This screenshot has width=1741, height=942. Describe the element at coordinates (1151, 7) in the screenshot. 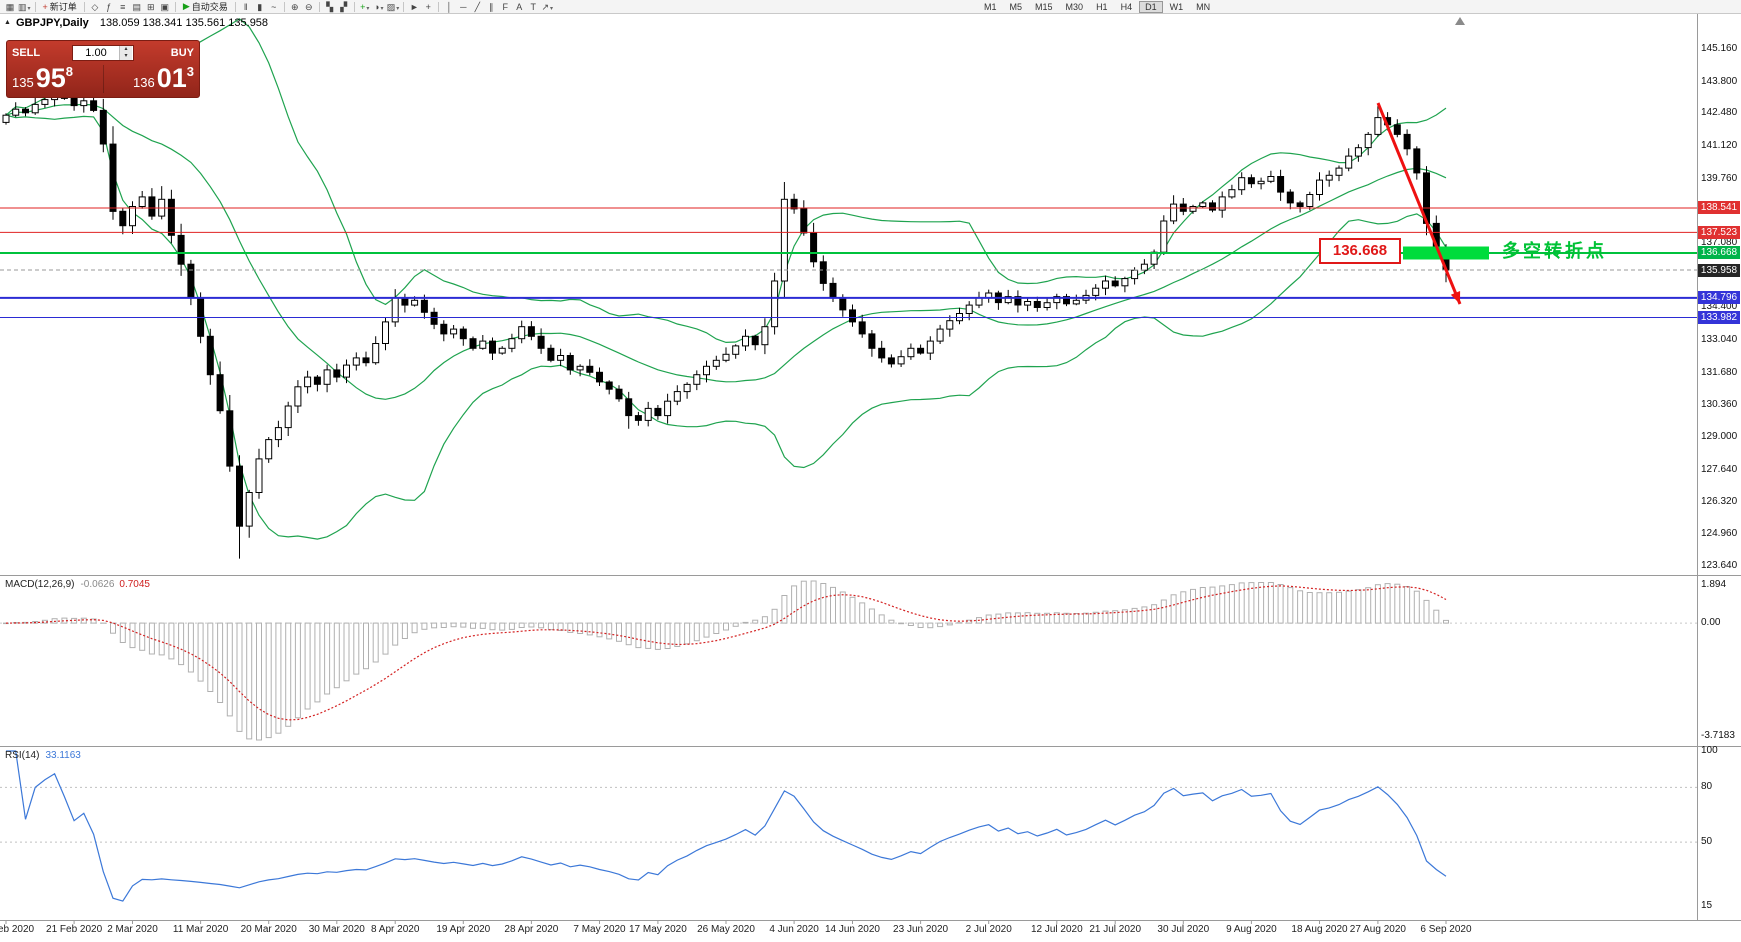

I see `timeframe-d1: D1` at that location.